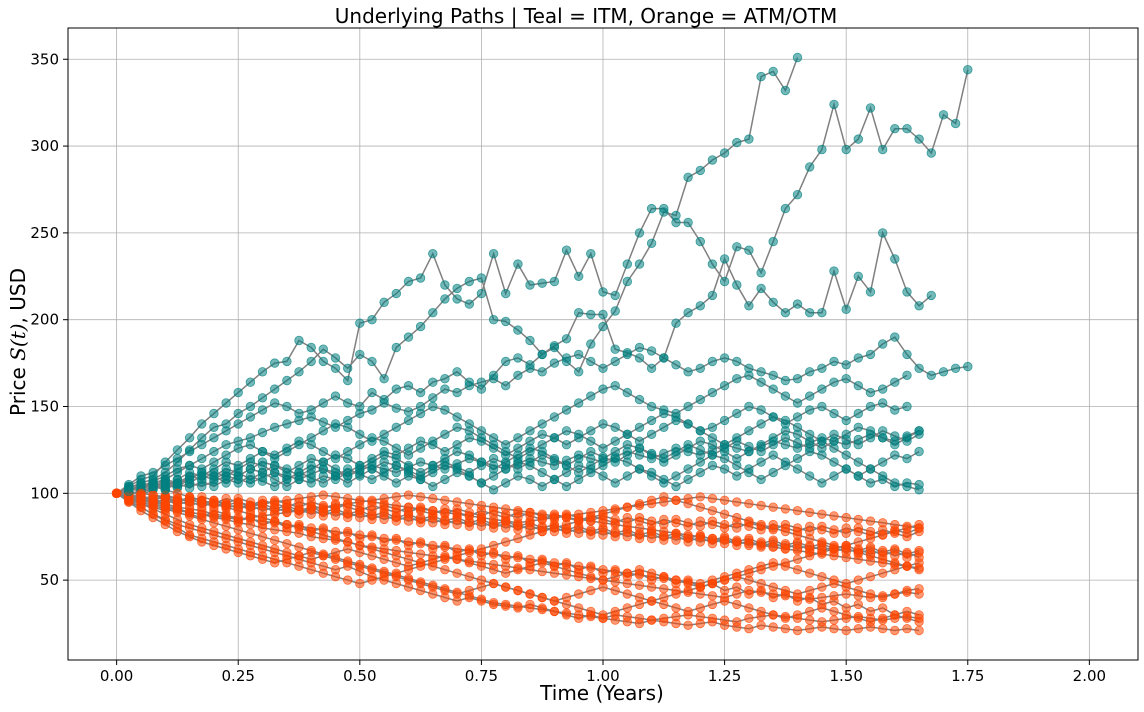 The image size is (1144, 712). I want to click on x-tick-label: 1.50, so click(845, 676).